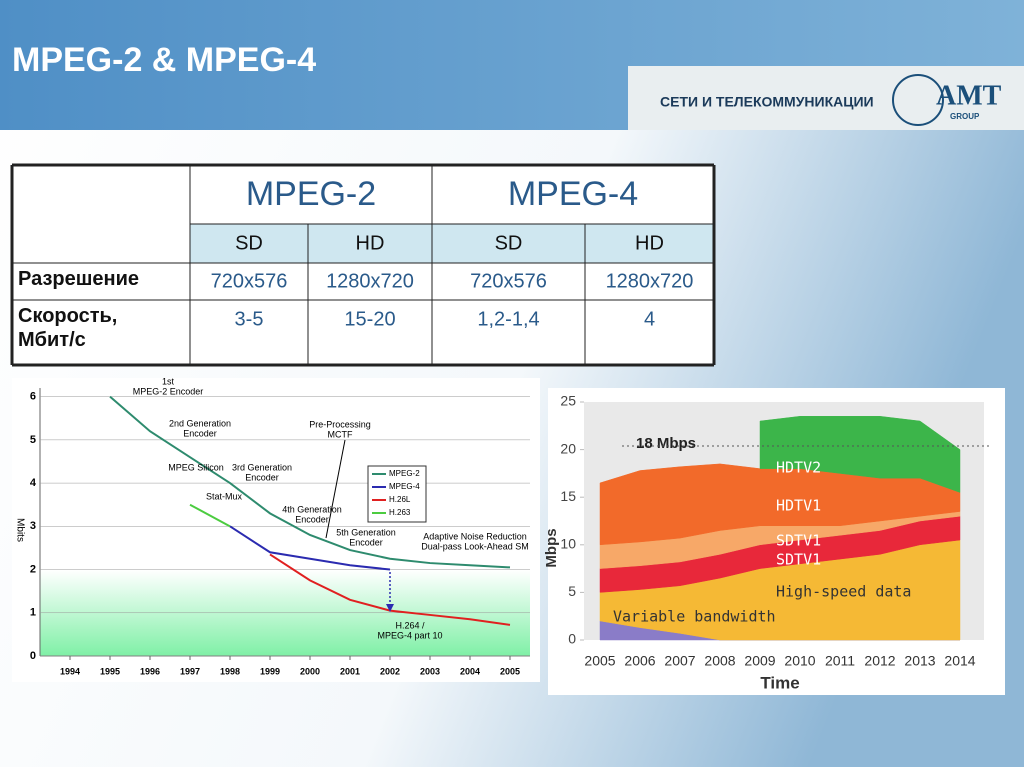 This screenshot has height=772, width=1024. Describe the element at coordinates (551, 547) in the screenshot. I see `y-axis-label: Mbps` at that location.